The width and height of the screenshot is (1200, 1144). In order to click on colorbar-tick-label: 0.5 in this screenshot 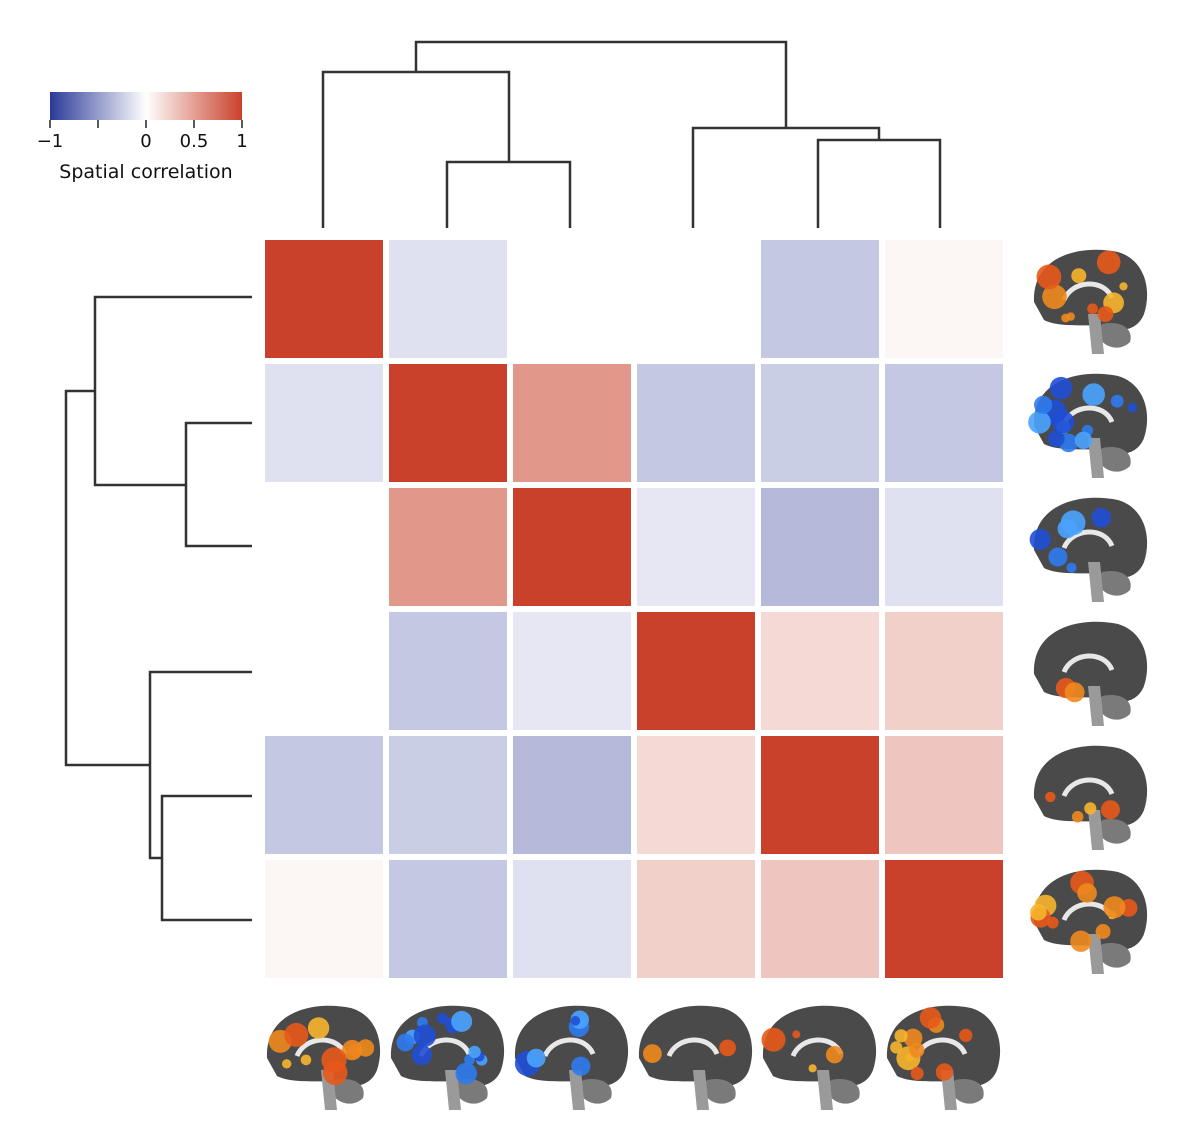, I will do `click(194, 141)`.